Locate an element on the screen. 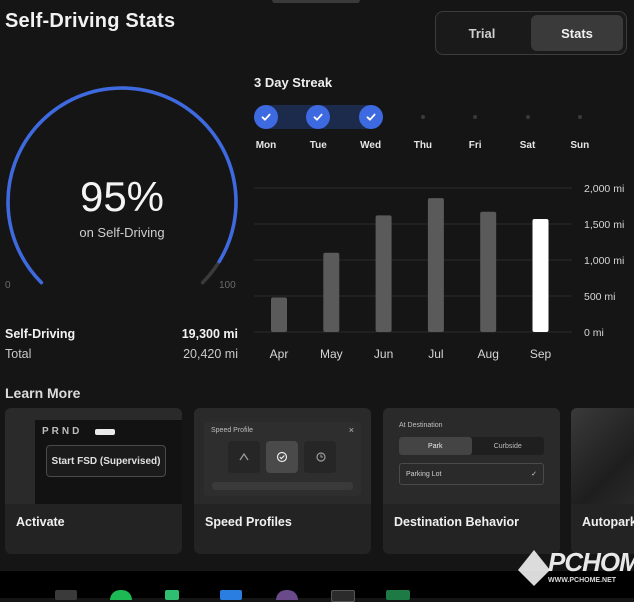 Image resolution: width=634 pixels, height=602 pixels. option-park: Park is located at coordinates (435, 446).